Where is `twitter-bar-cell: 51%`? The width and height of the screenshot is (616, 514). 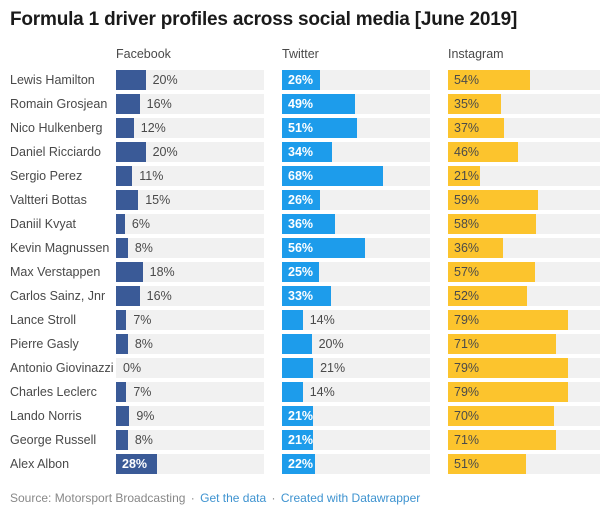
twitter-bar-cell: 51% is located at coordinates (356, 128).